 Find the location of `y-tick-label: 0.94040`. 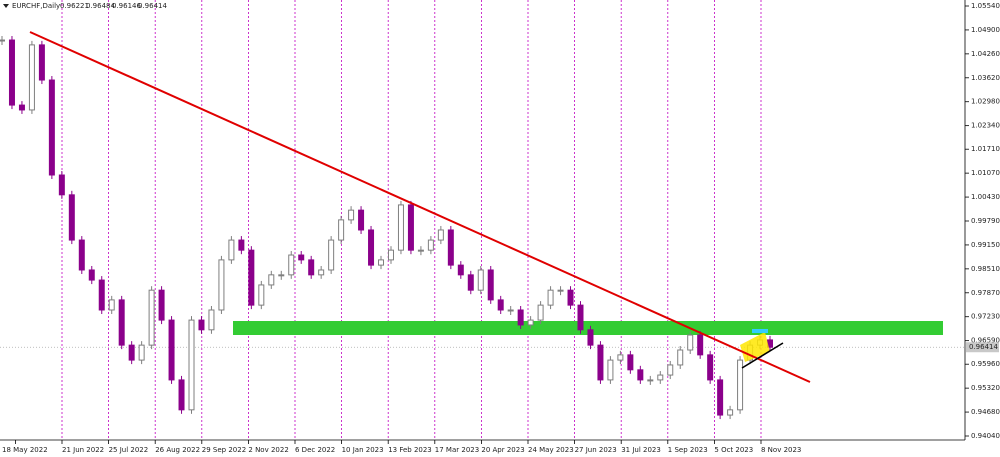

y-tick-label: 0.94040 is located at coordinates (985, 436).